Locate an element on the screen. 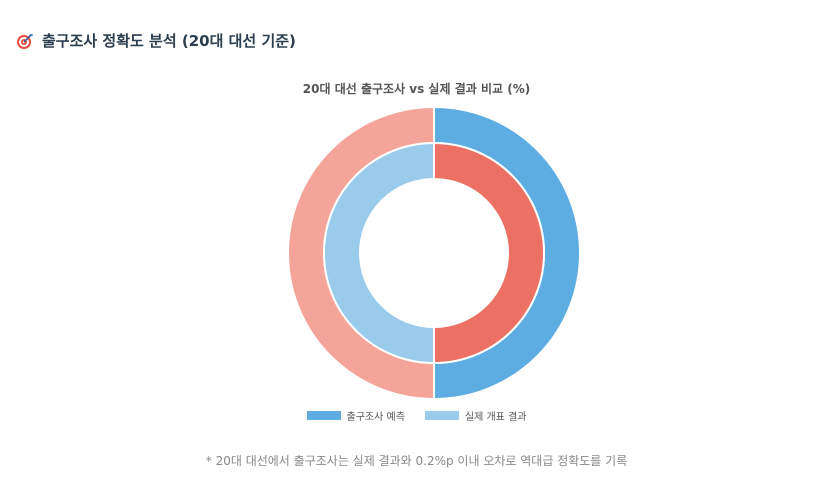 This screenshot has height=497, width=833. target-dart-icon is located at coordinates (25, 41).